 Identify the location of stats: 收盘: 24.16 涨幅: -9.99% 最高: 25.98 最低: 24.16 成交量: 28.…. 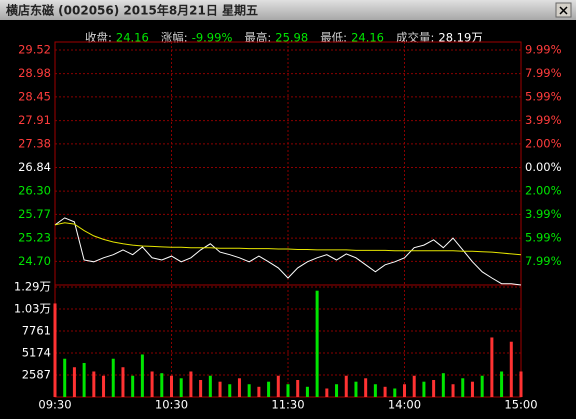
(284, 38).